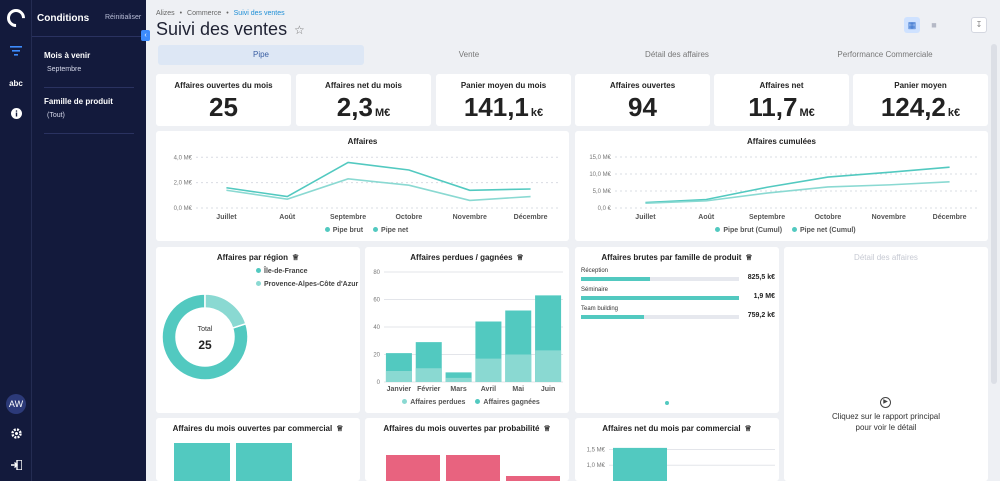 The image size is (1000, 481). What do you see at coordinates (994, 214) in the screenshot?
I see `scrollbar` at bounding box center [994, 214].